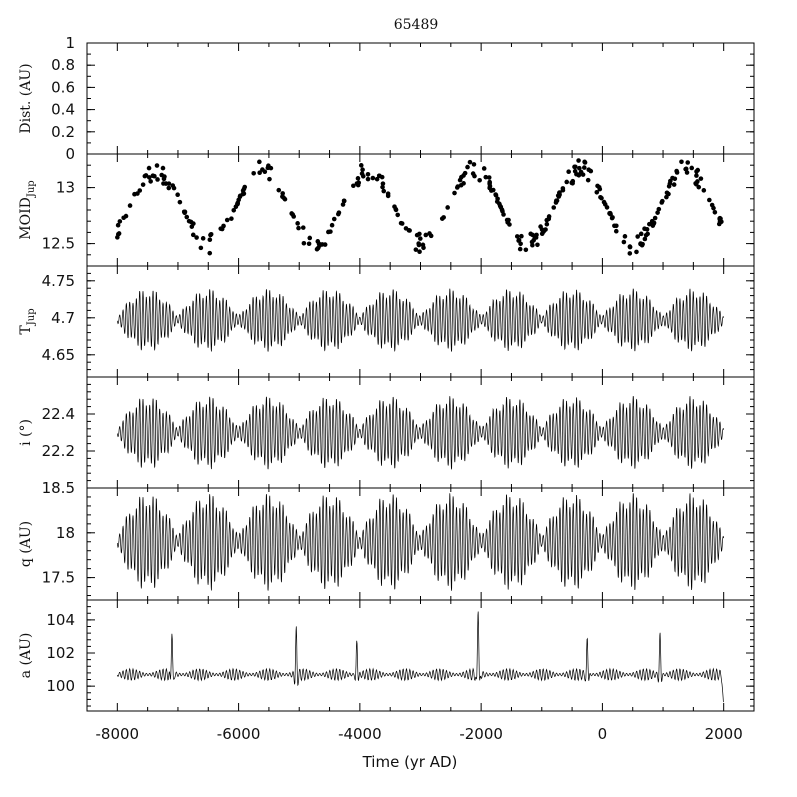  I want to click on y-tick-label: 22.2, so click(58, 451).